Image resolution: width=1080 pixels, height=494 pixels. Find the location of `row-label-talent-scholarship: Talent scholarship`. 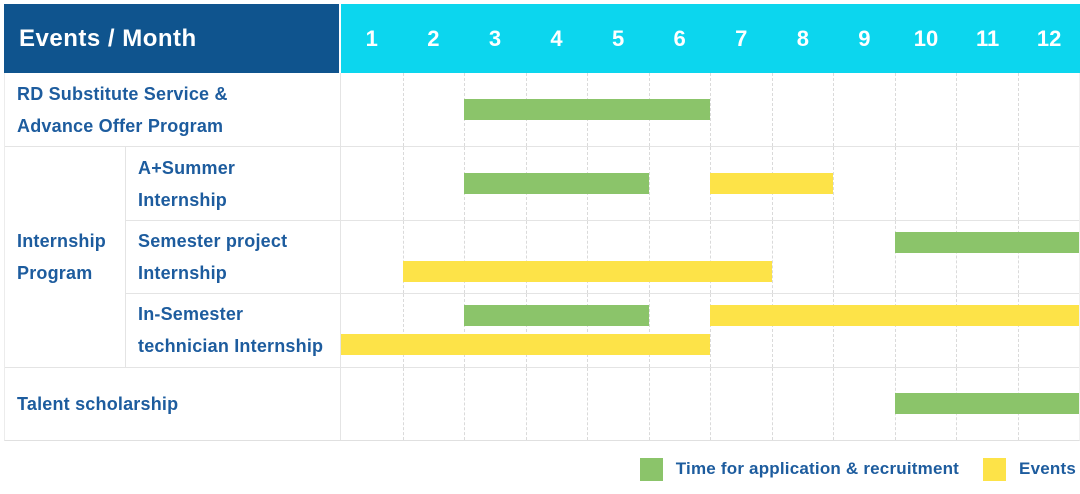

row-label-talent-scholarship: Talent scholarship is located at coordinates (173, 403).